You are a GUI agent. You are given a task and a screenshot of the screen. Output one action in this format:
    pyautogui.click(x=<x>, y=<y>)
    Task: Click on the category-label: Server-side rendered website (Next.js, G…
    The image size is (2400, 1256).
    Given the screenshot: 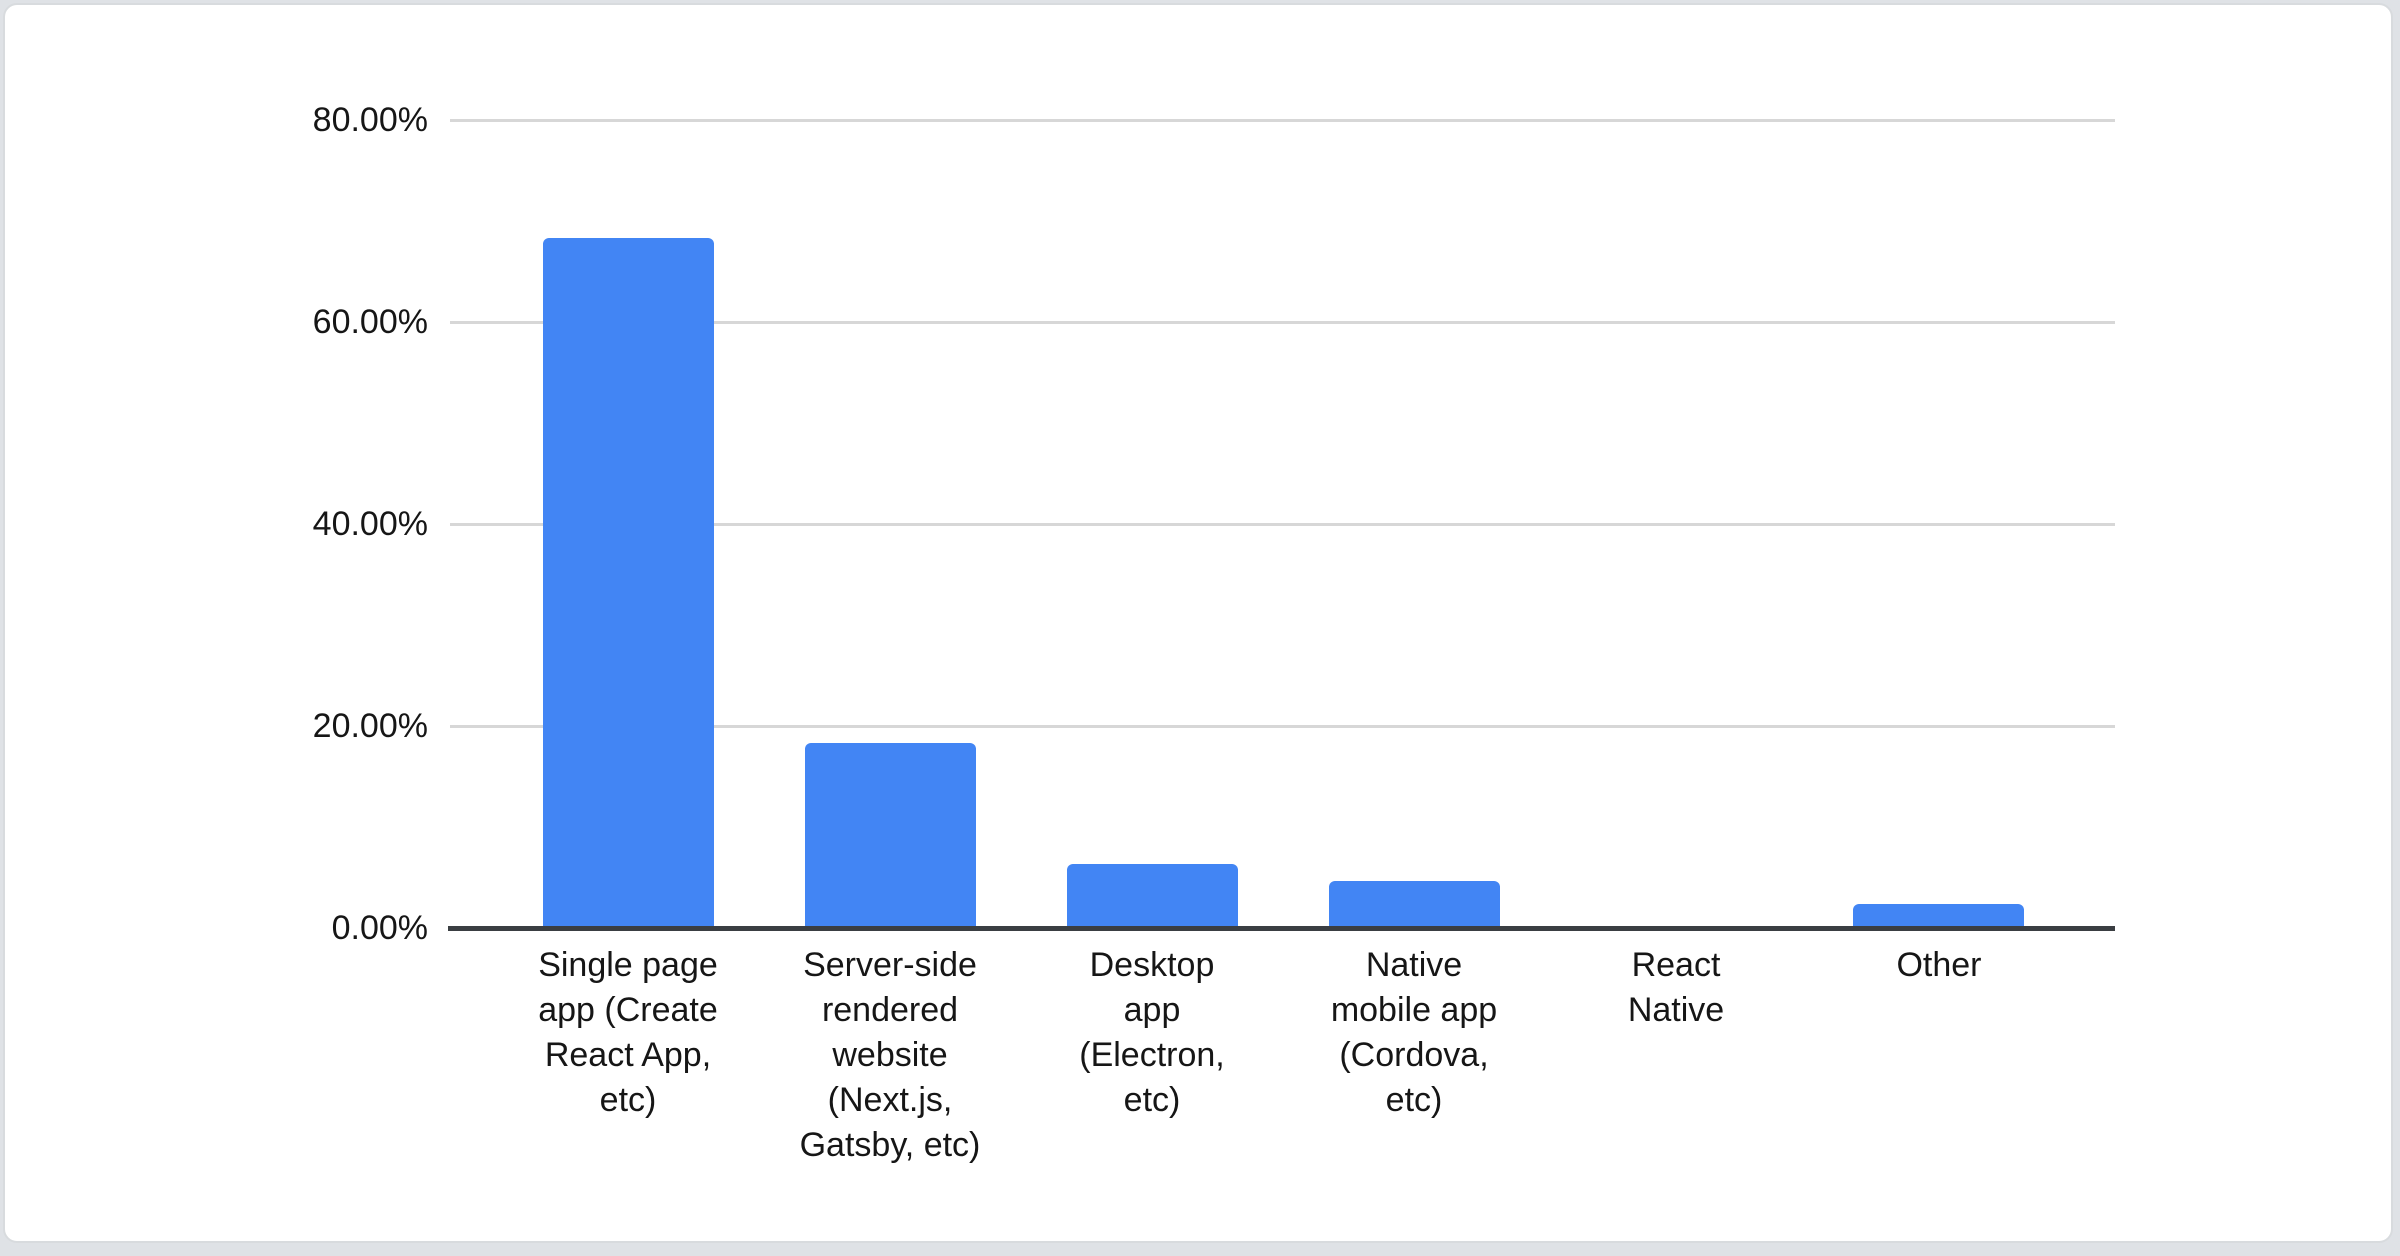 What is the action you would take?
    pyautogui.click(x=890, y=1055)
    